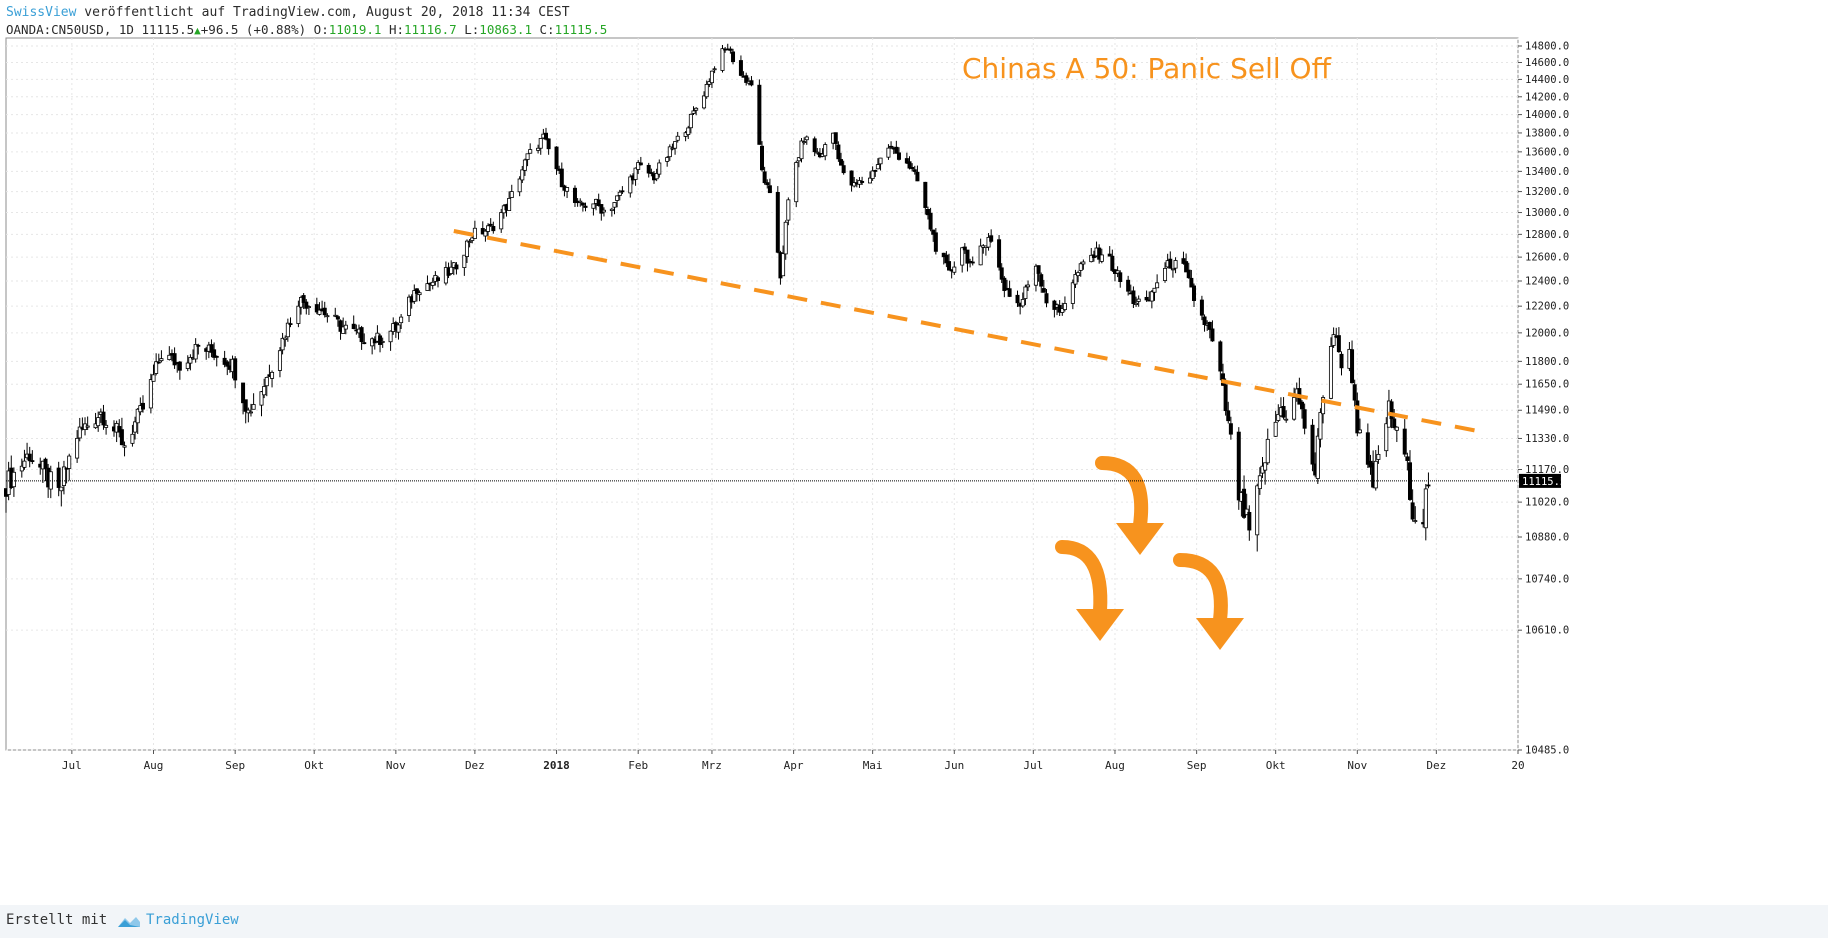 This screenshot has width=1828, height=938. I want to click on x-tick-label: Feb, so click(638, 765).